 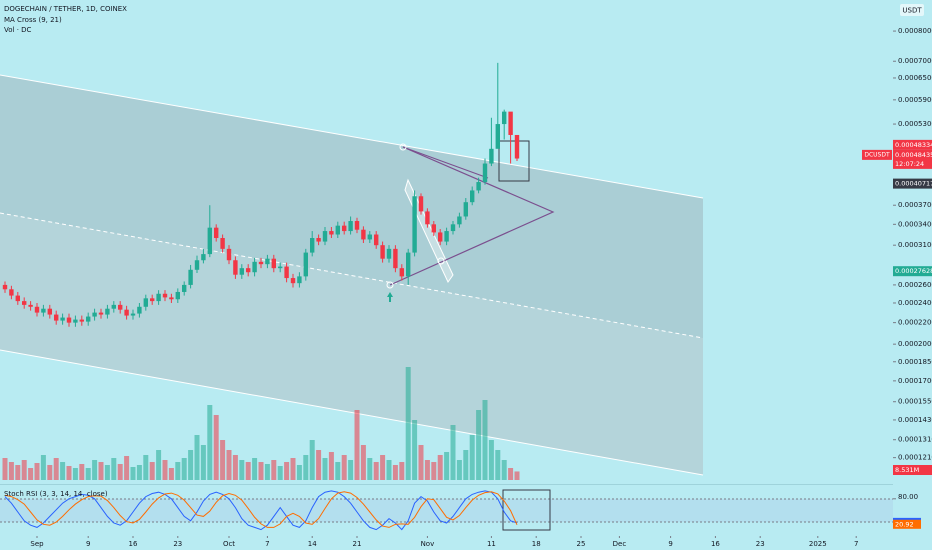 What do you see at coordinates (446, 484) in the screenshot?
I see `pane-divider` at bounding box center [446, 484].